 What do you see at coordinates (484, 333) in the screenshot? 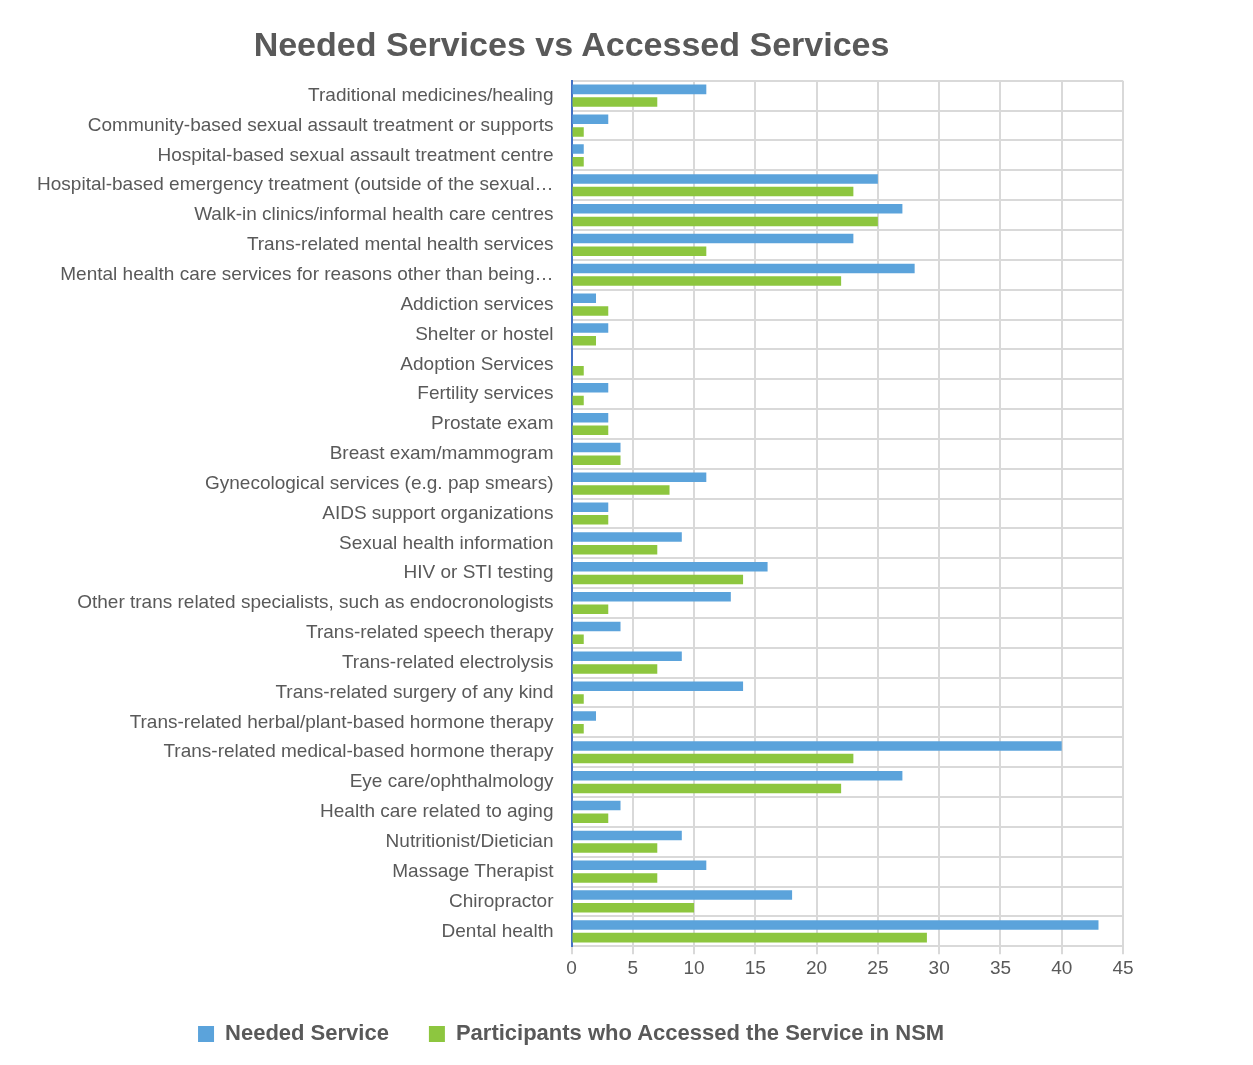
I see `y-tick-label: Shelter or hostel` at bounding box center [484, 333].